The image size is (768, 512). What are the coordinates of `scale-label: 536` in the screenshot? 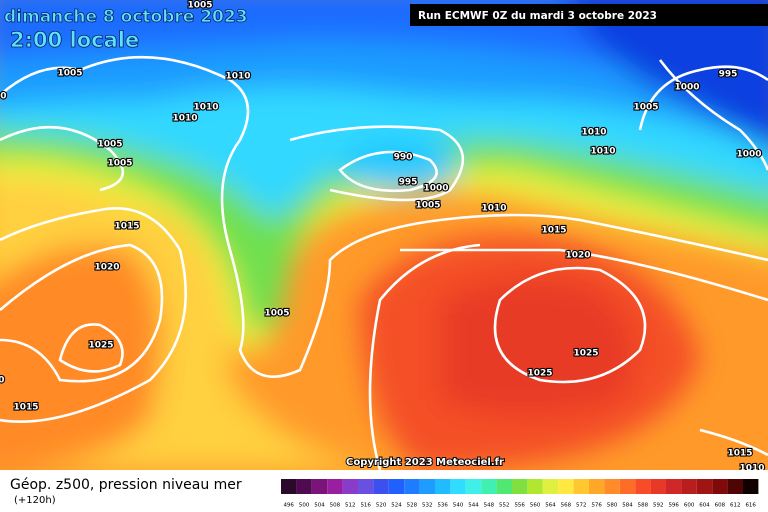 It's located at (442, 506).